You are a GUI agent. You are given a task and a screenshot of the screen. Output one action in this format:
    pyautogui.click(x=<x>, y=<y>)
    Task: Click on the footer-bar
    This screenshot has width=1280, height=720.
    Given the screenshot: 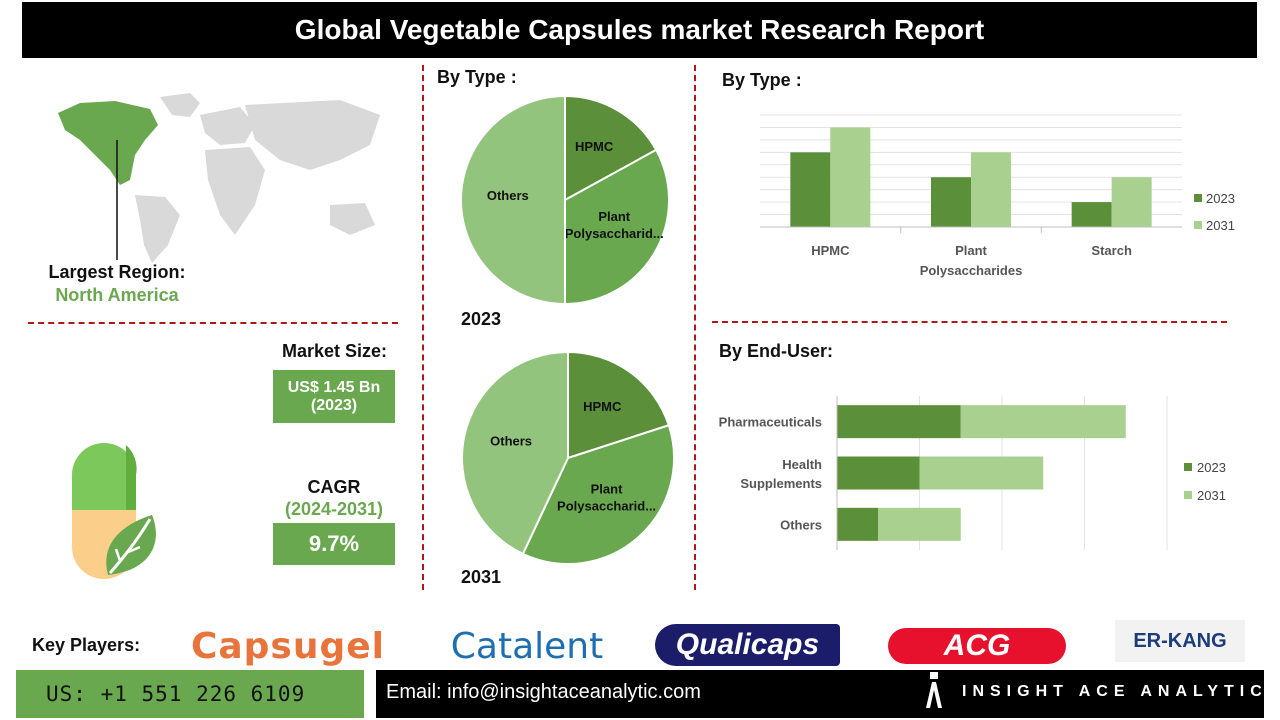 What is the action you would take?
    pyautogui.click(x=820, y=694)
    